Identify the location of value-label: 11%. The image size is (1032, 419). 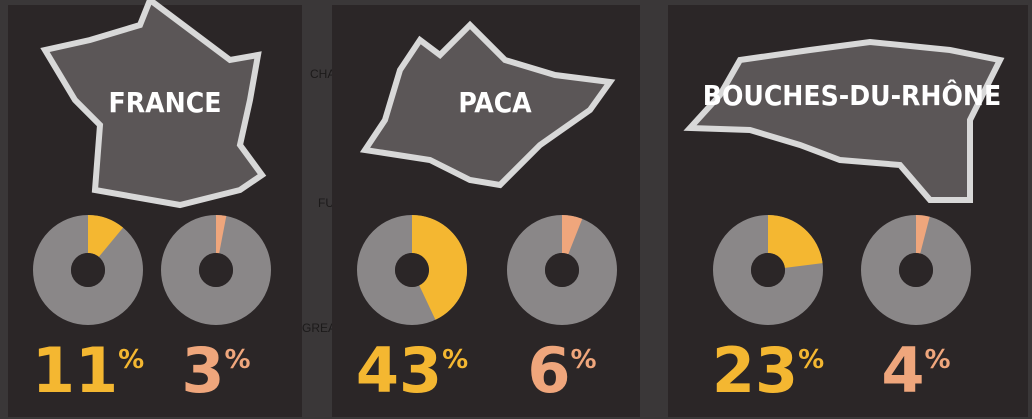
(88, 370).